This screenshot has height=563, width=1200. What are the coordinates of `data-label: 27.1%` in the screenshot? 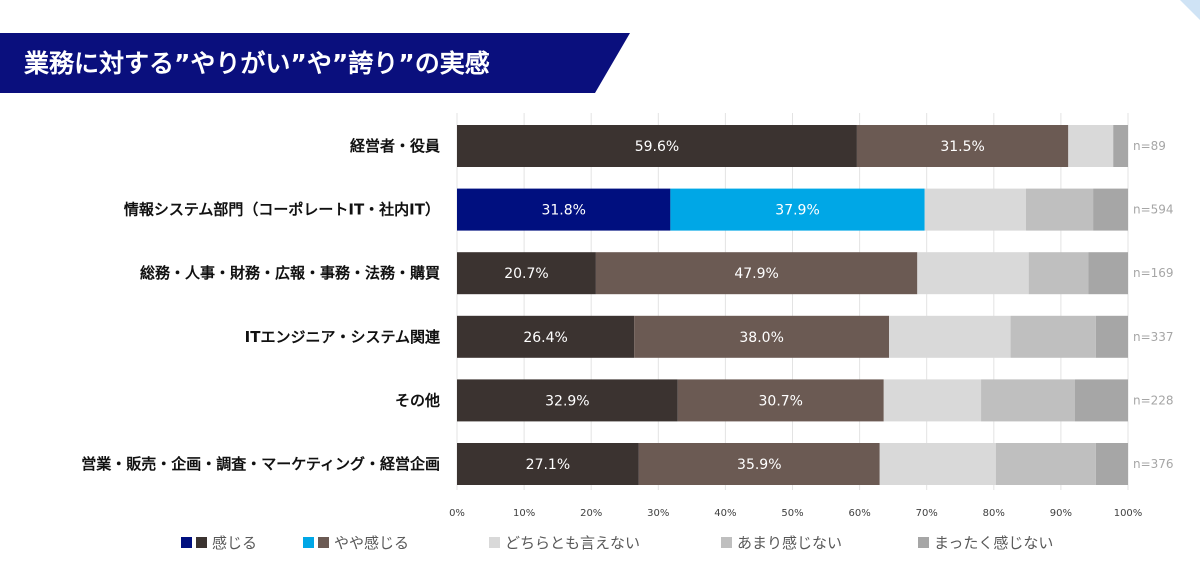 It's located at (548, 465).